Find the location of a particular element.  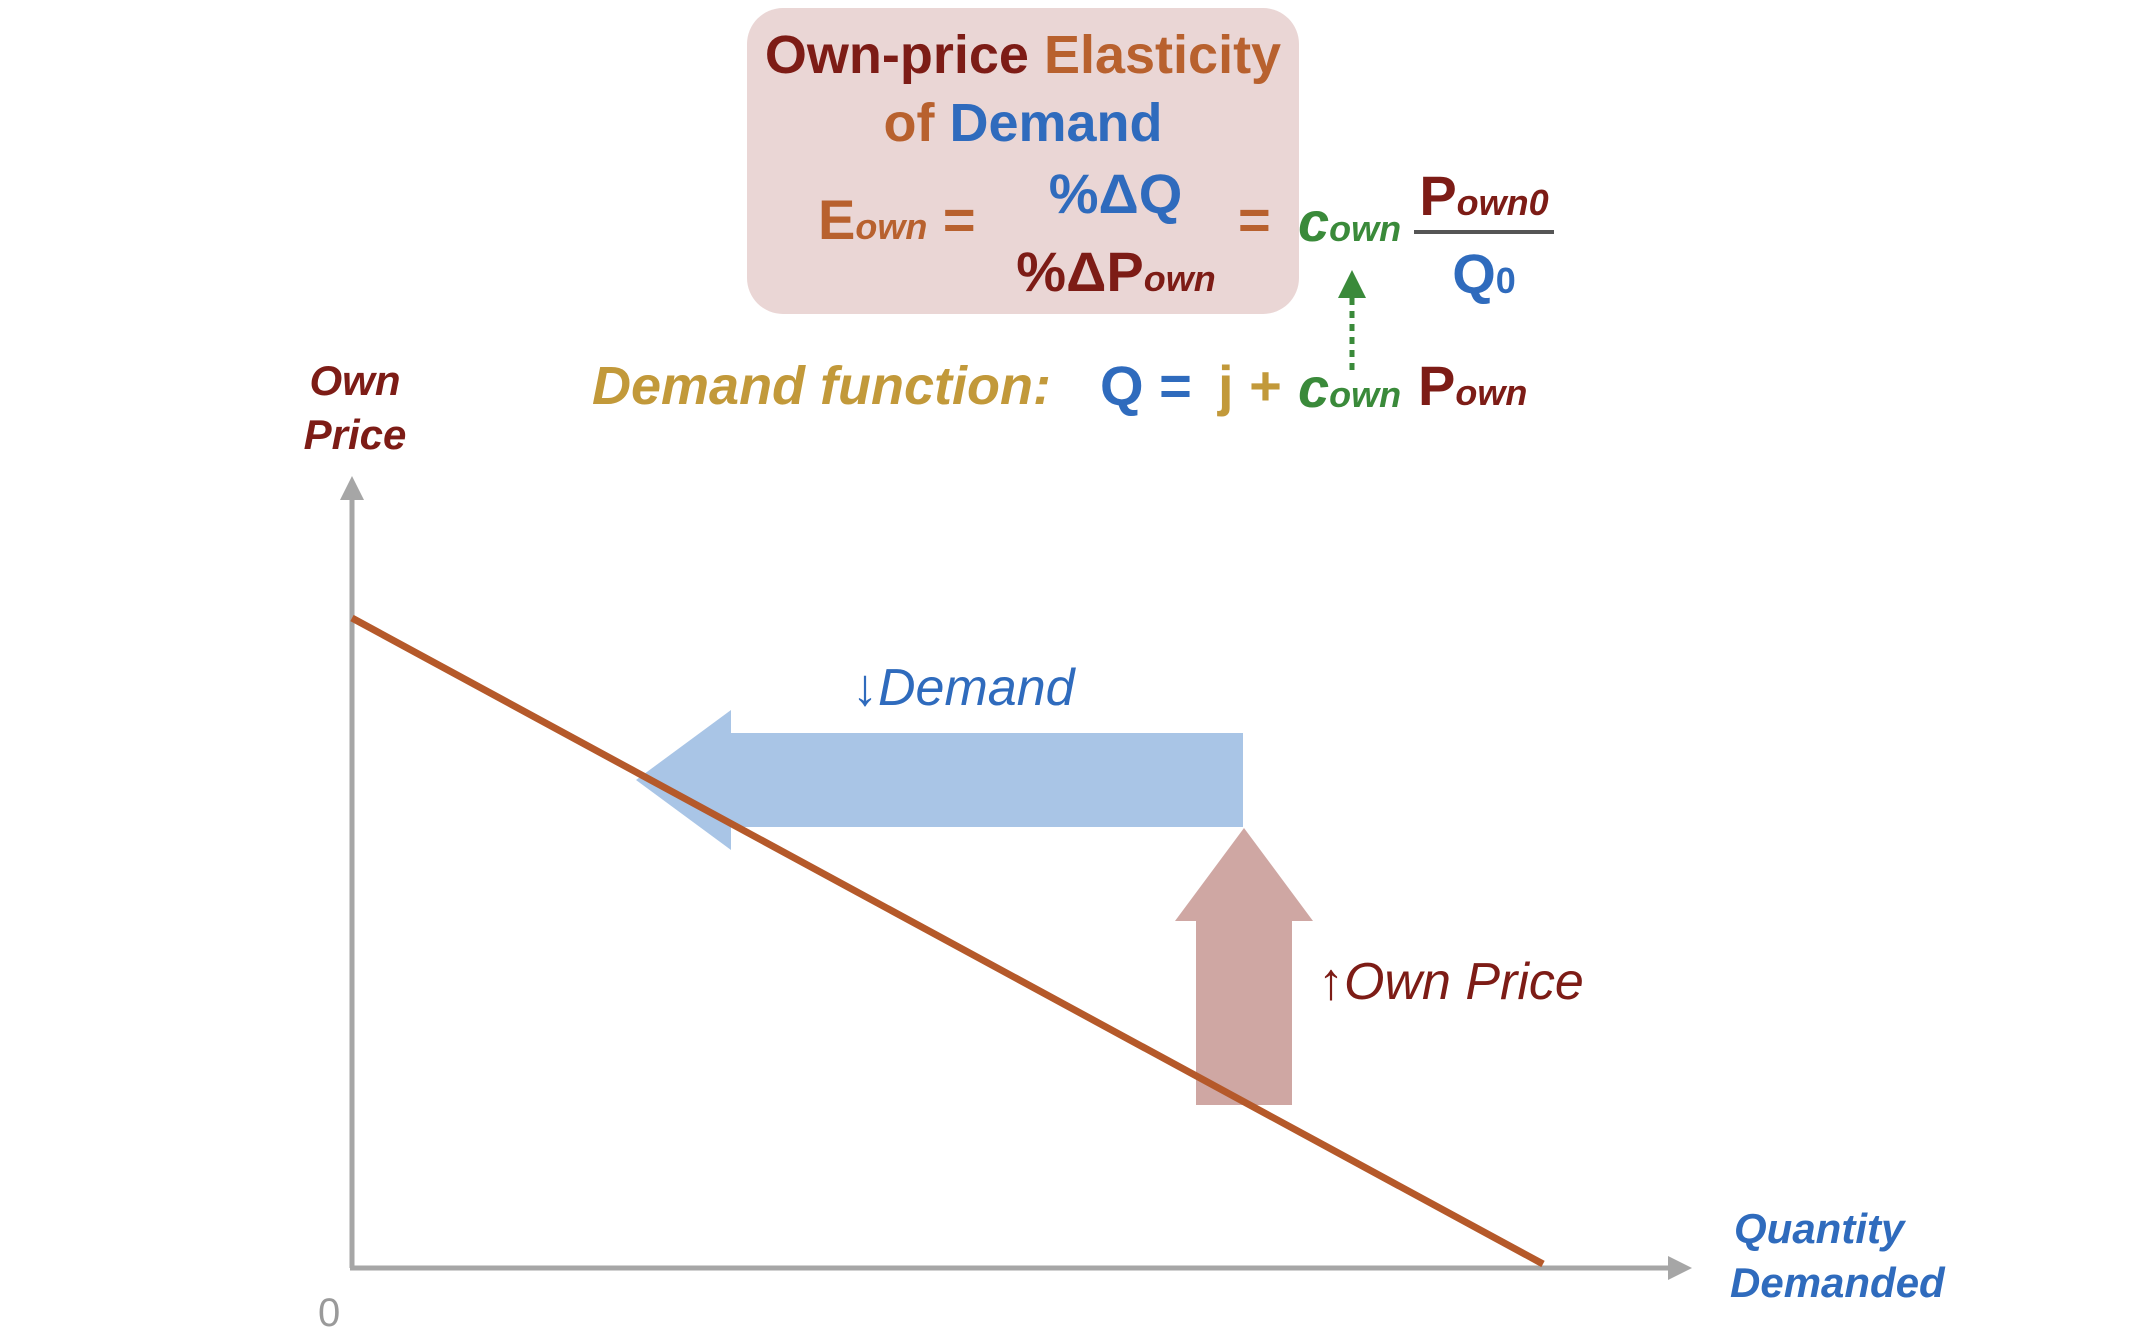

y-axis-label-line2: Price is located at coordinates (355, 434).